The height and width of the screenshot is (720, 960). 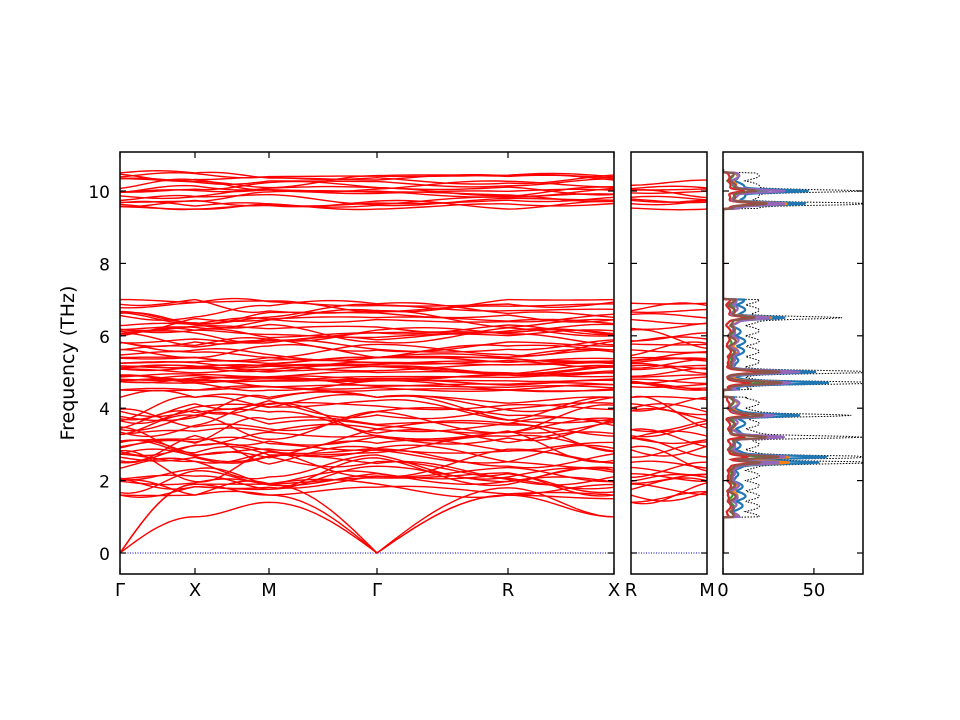 What do you see at coordinates (508, 590) in the screenshot?
I see `xtick-label: R` at bounding box center [508, 590].